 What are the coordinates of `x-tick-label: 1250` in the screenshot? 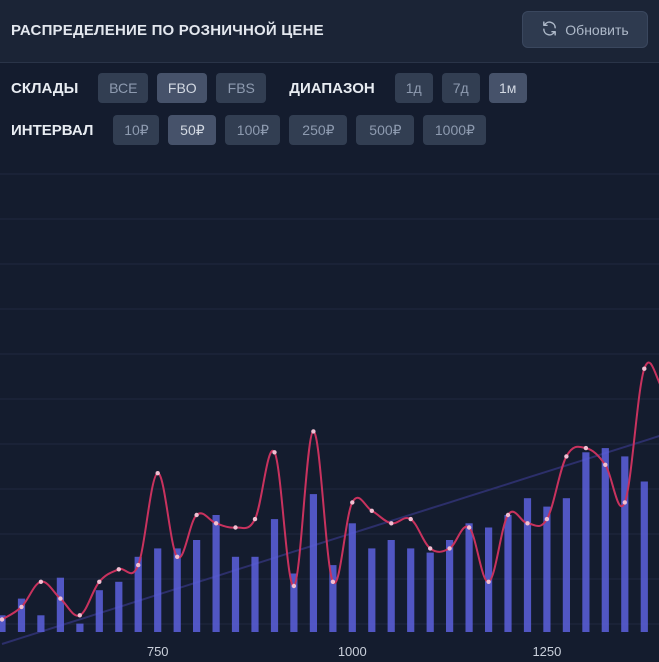 It's located at (546, 651).